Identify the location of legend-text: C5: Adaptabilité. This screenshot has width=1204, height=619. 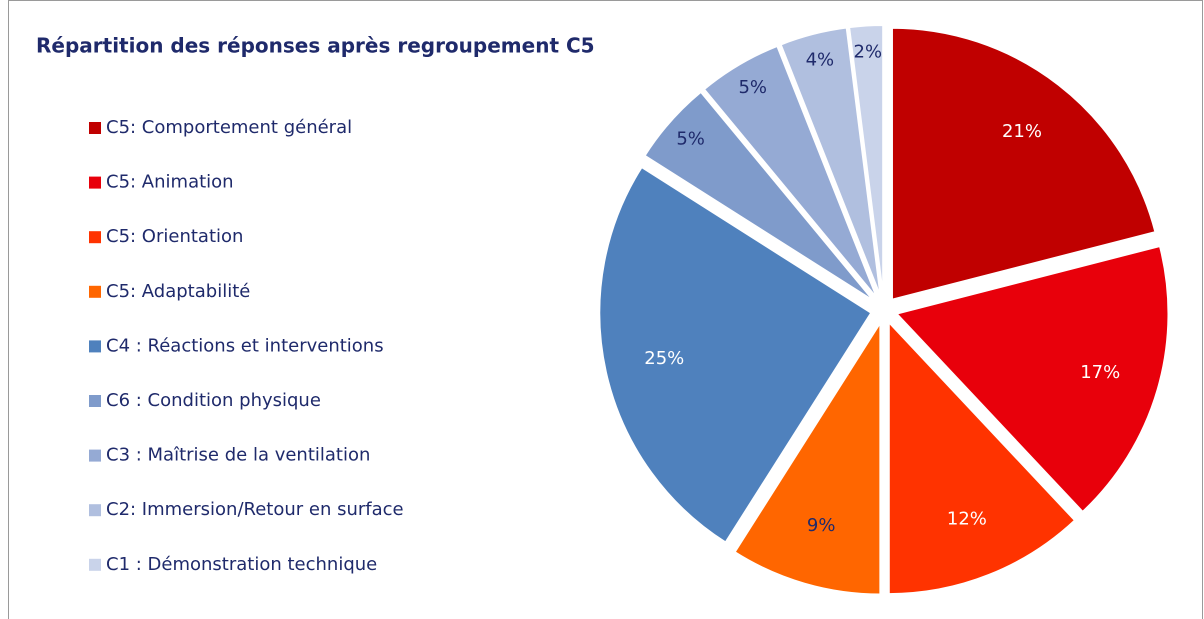
(178, 291).